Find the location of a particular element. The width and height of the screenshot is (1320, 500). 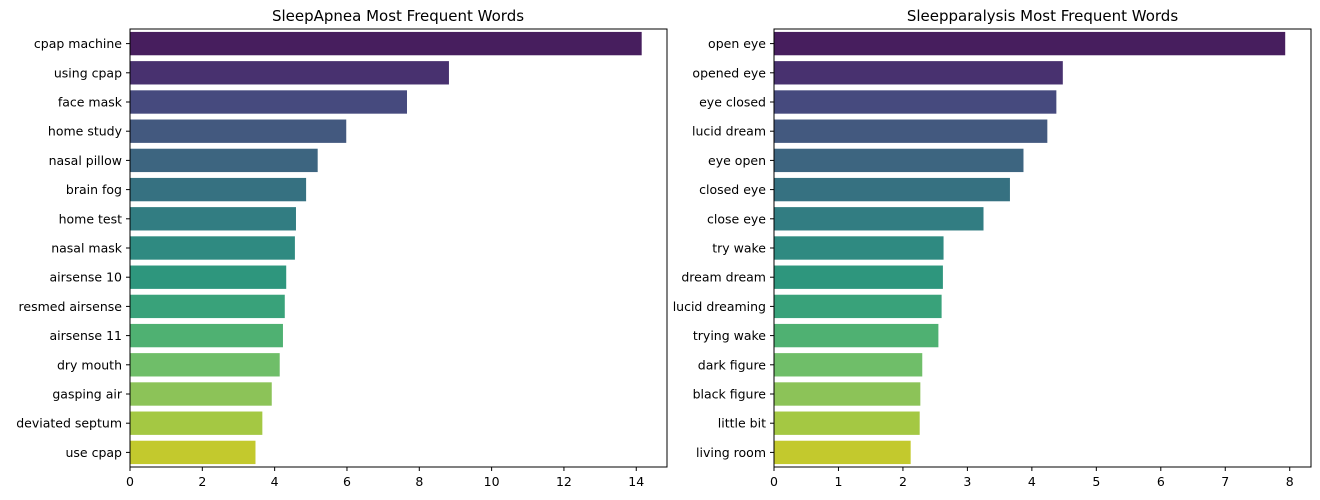

bar-use-cpap is located at coordinates (193, 452).